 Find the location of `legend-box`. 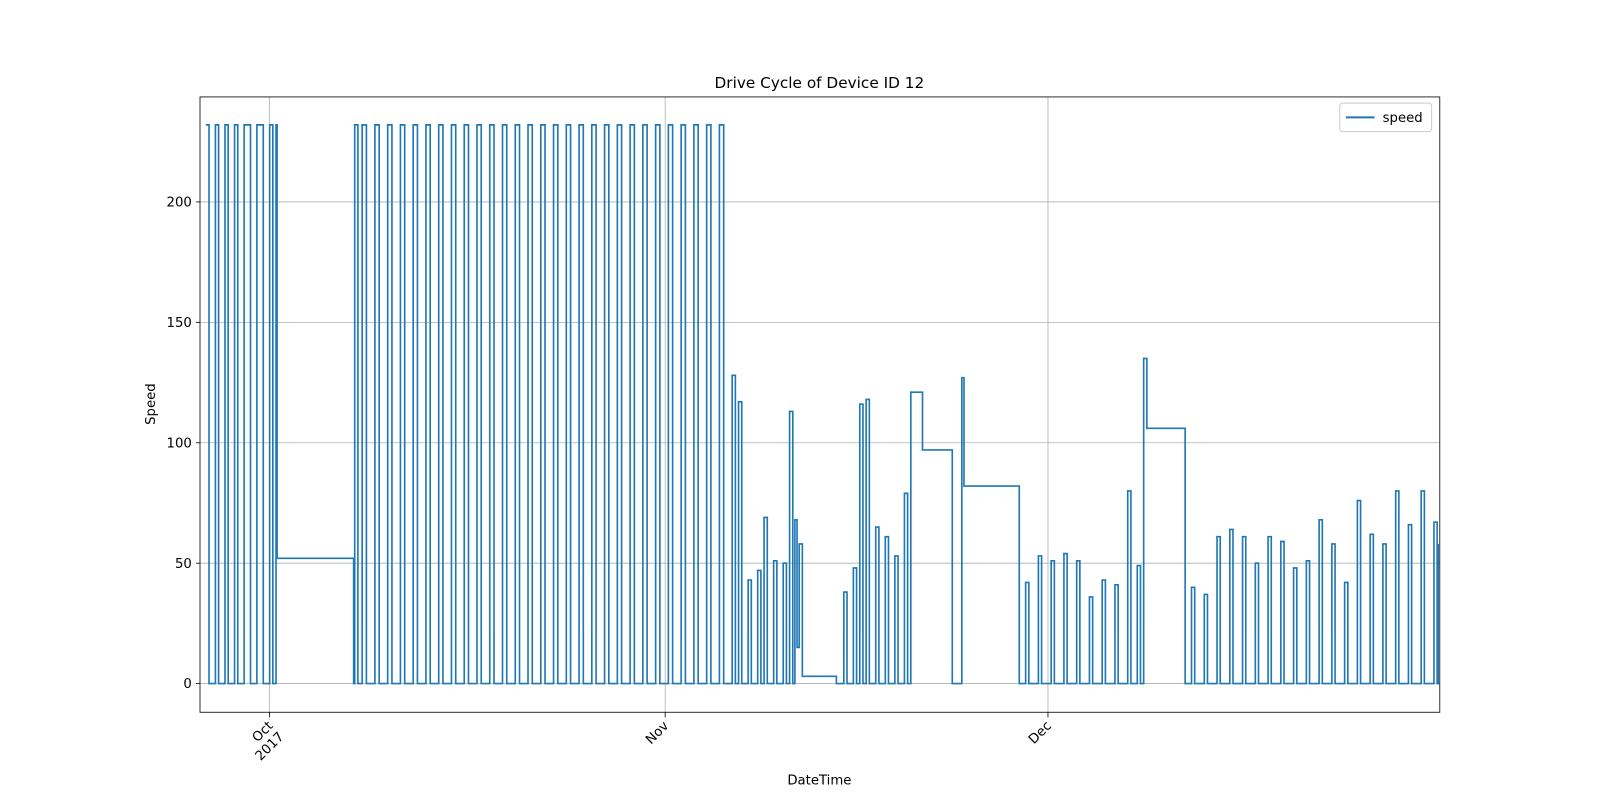

legend-box is located at coordinates (1386, 117).